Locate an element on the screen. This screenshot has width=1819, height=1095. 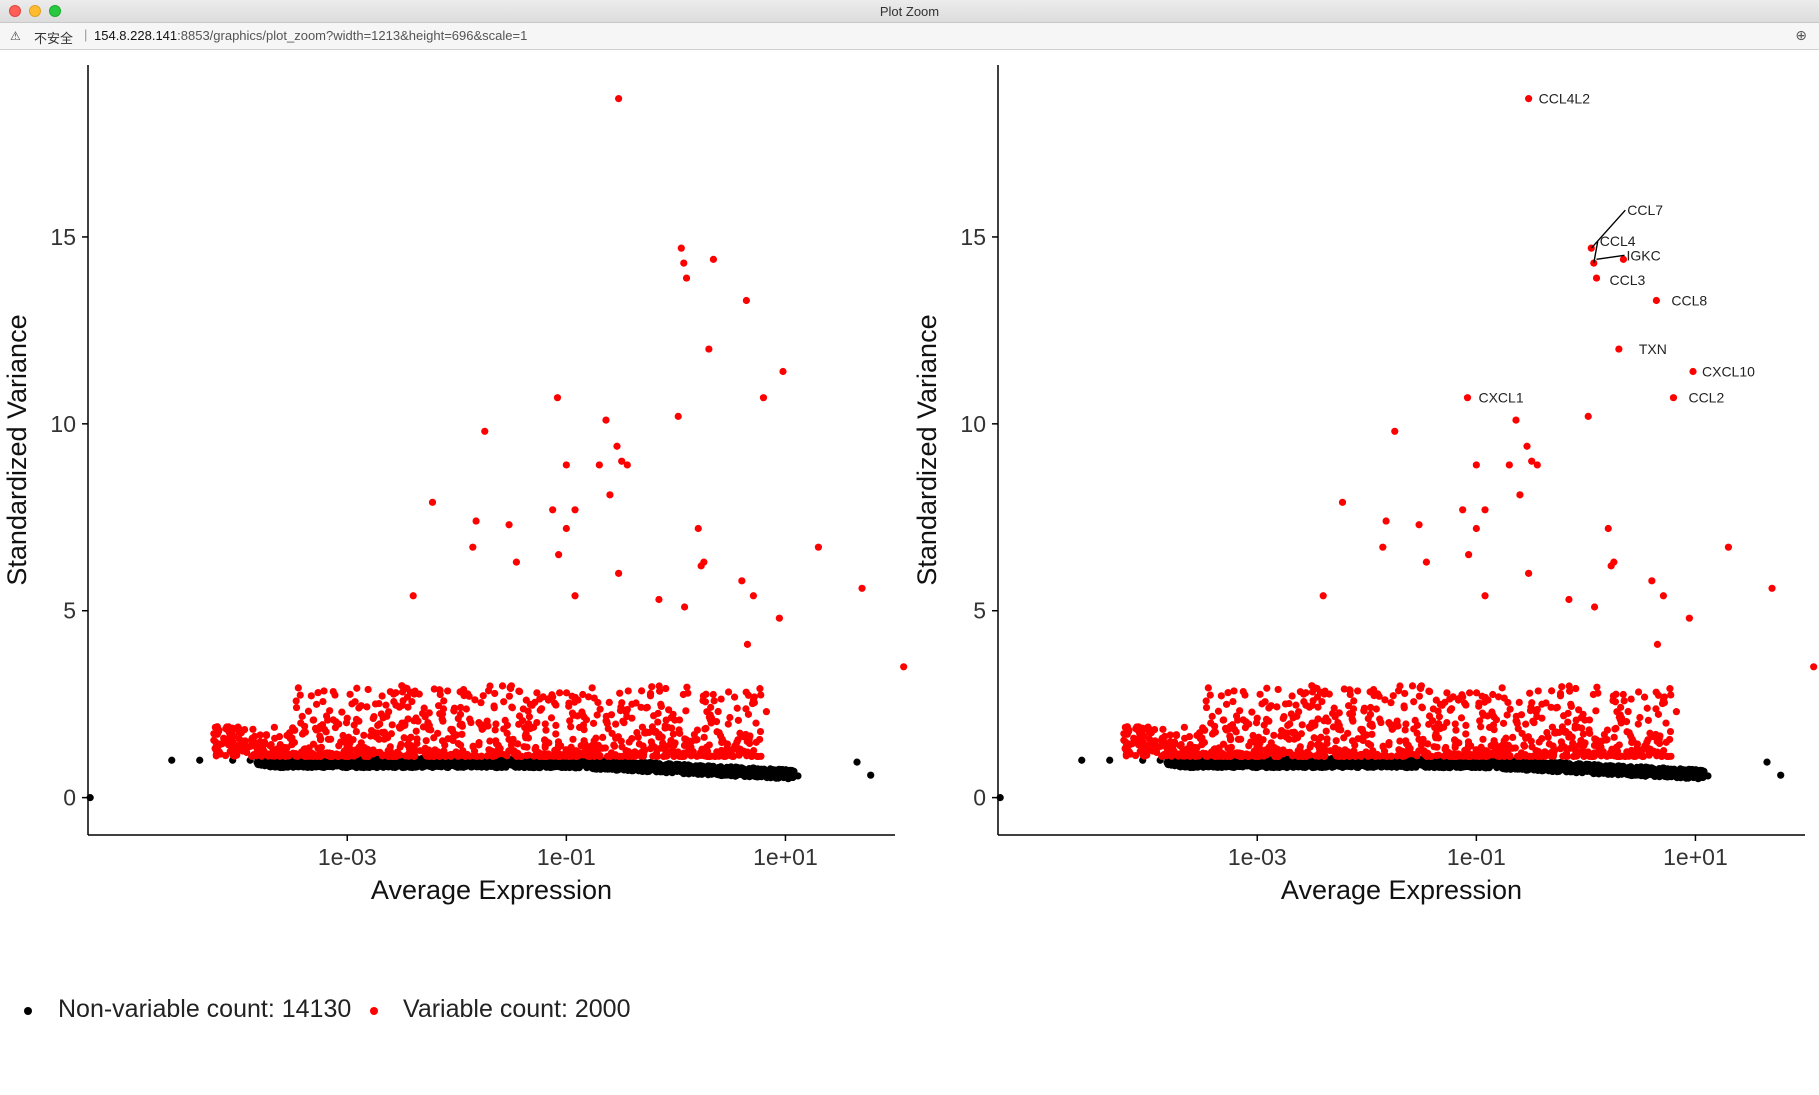
right-x-tick-label: 1e-01 is located at coordinates (1476, 857).